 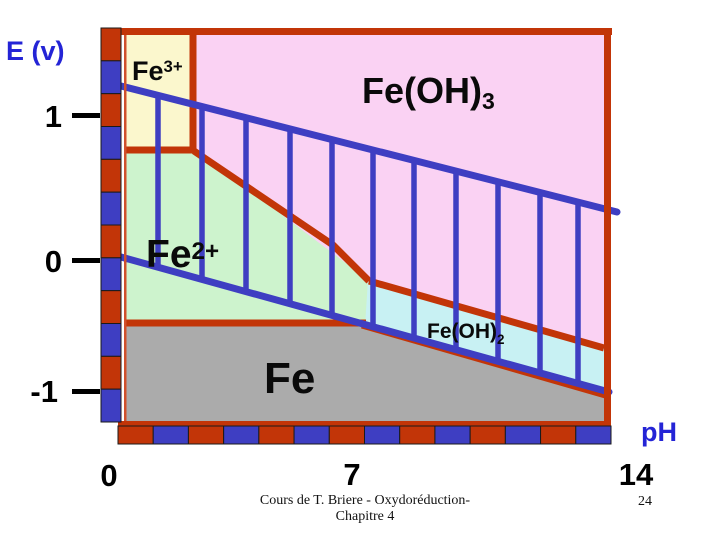 I want to click on footer-chapter: Chapitre 4, so click(x=365, y=516).